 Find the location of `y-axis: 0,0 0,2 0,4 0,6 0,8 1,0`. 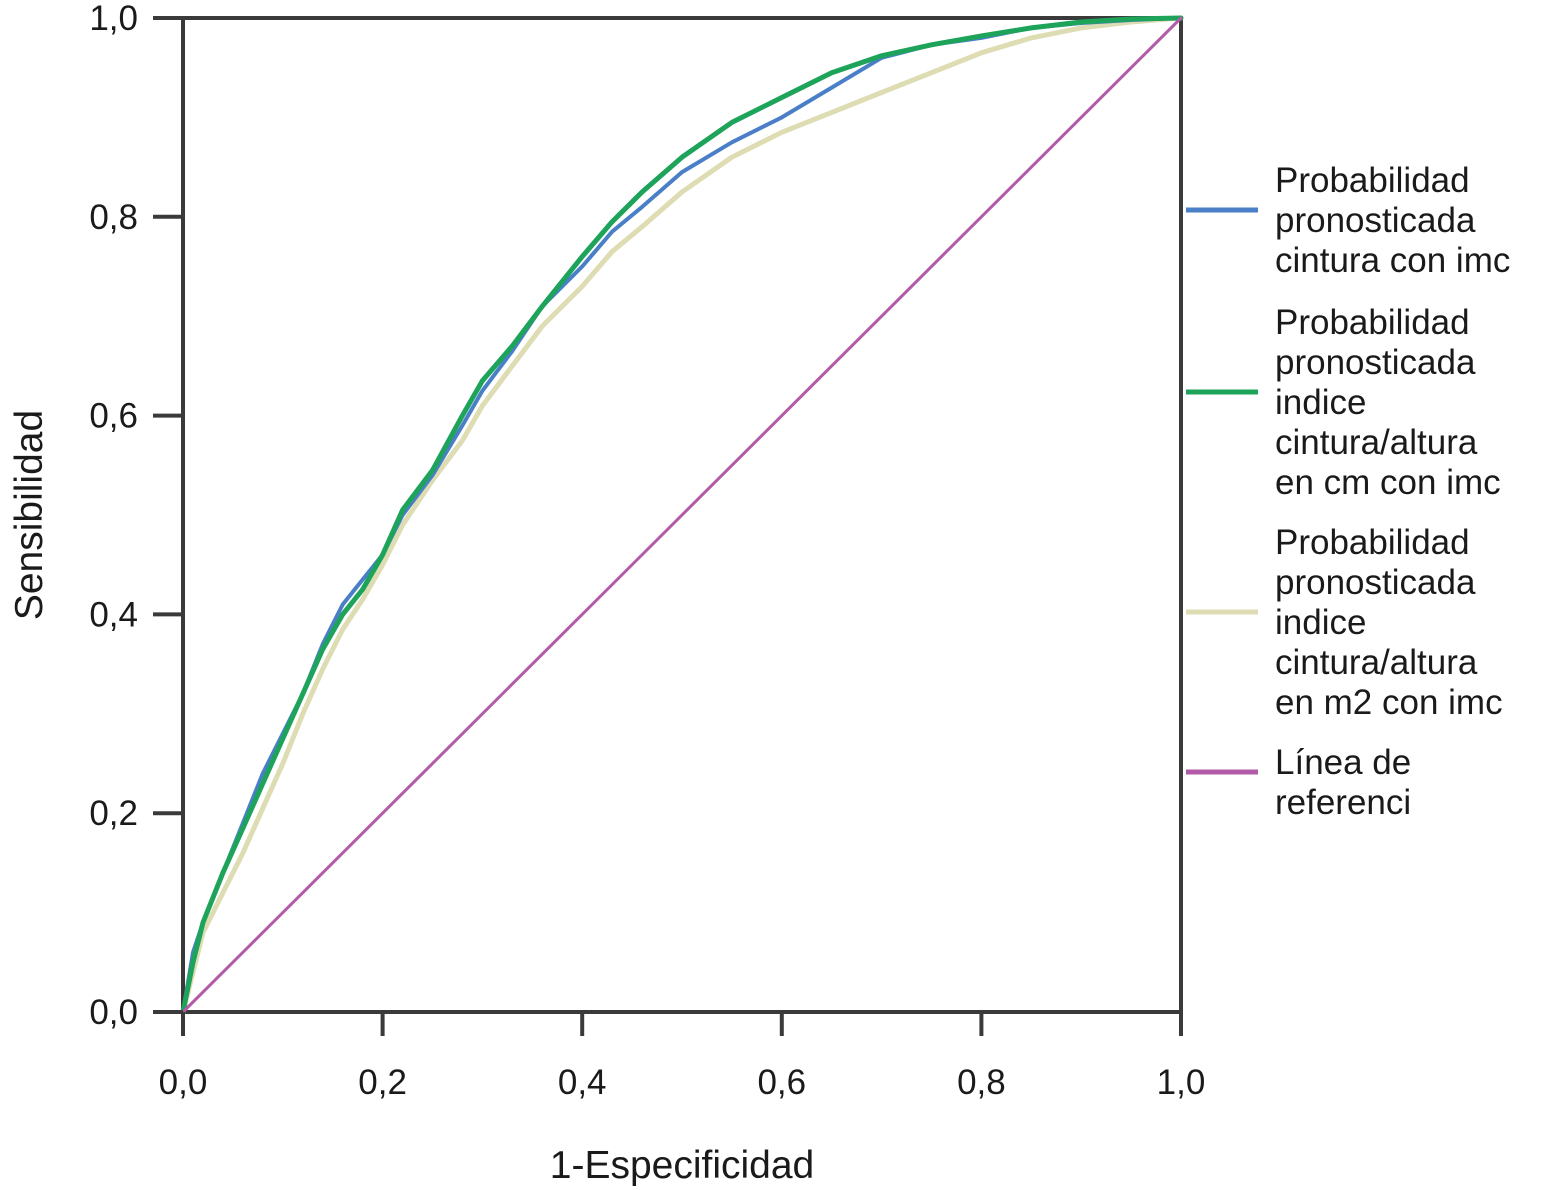

y-axis: 0,0 0,2 0,4 0,6 0,8 1,0 is located at coordinates (136, 516).